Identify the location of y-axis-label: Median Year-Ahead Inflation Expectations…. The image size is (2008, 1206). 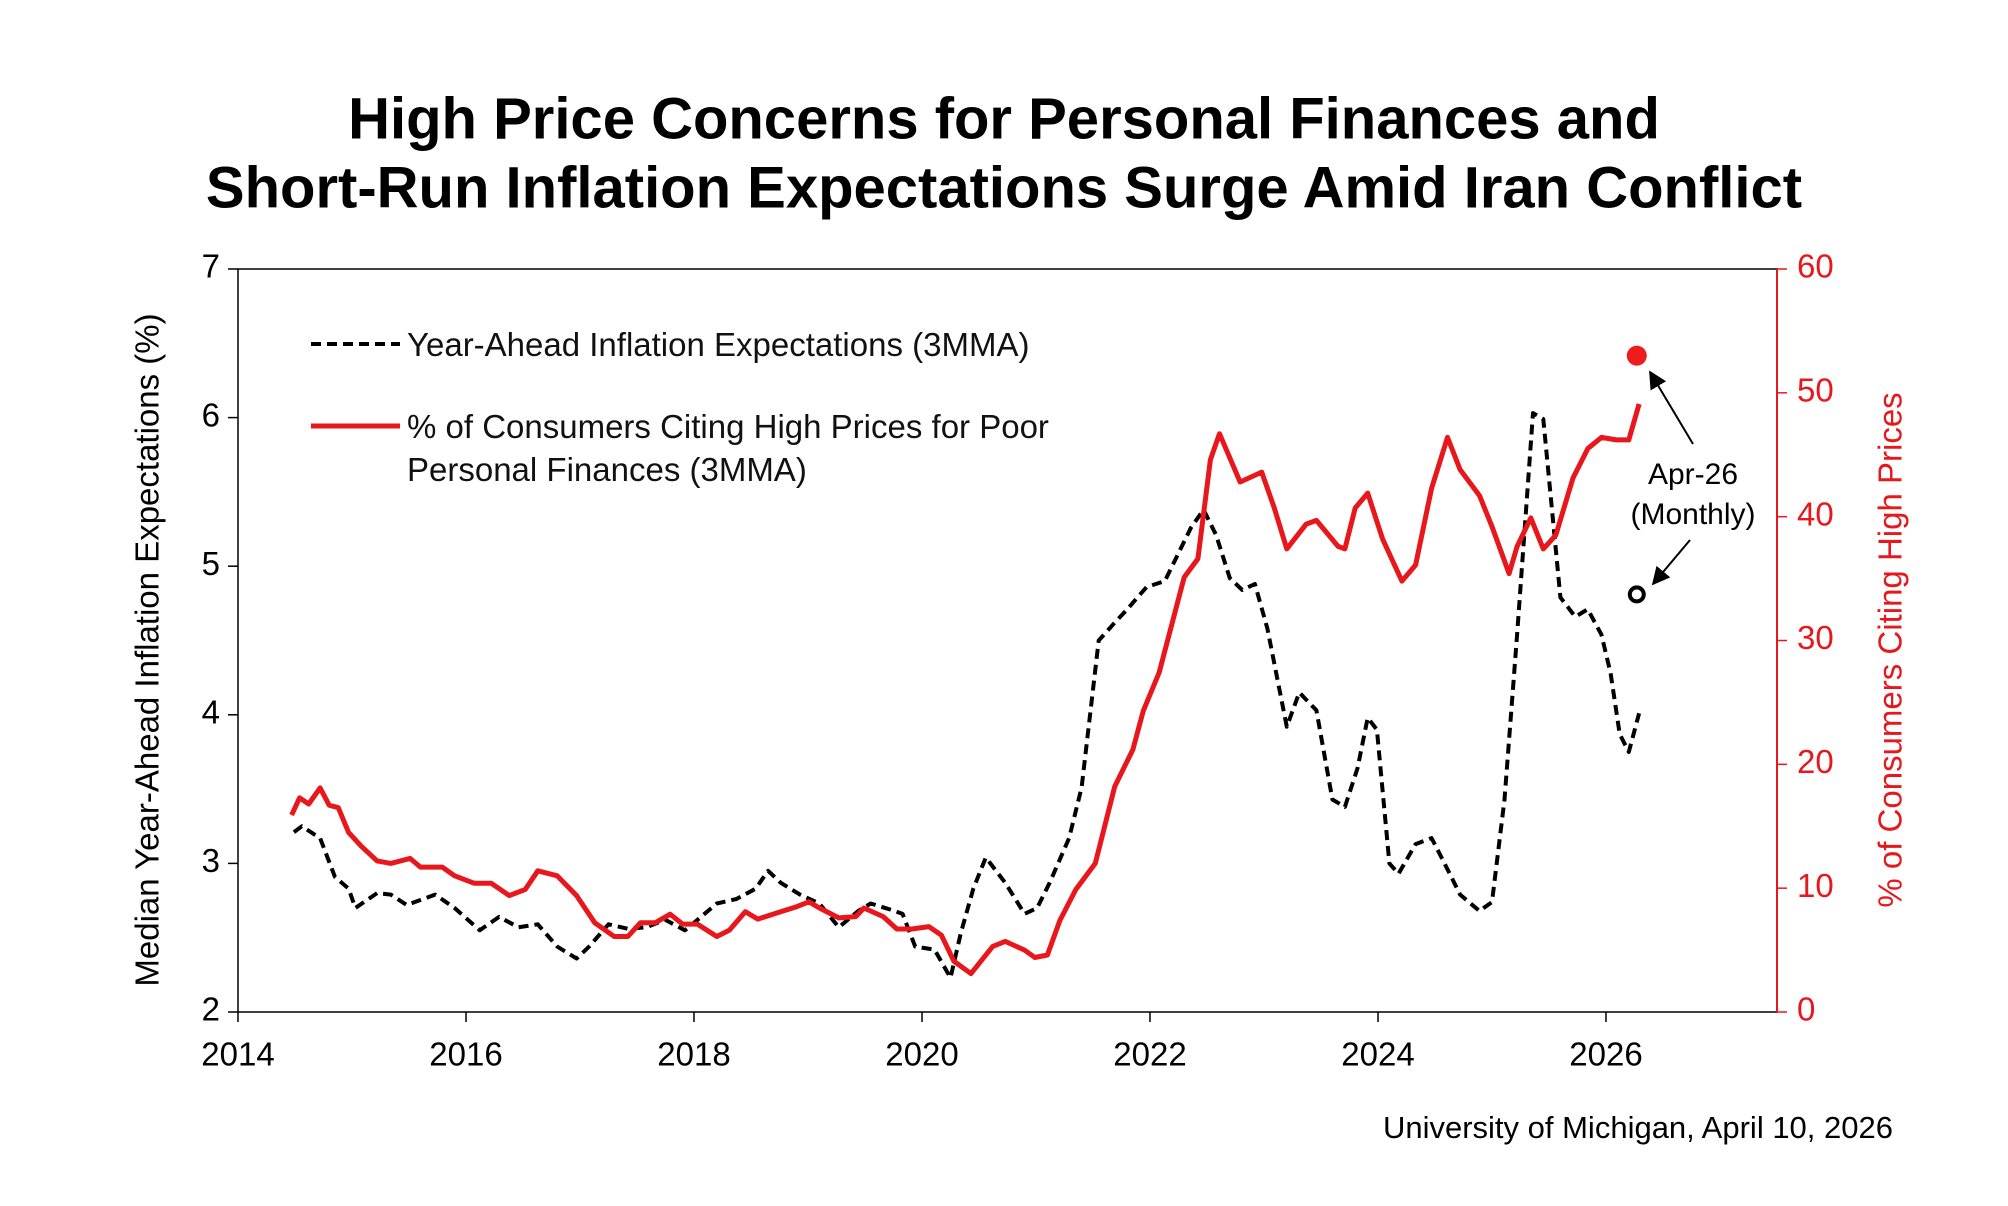
(147, 649).